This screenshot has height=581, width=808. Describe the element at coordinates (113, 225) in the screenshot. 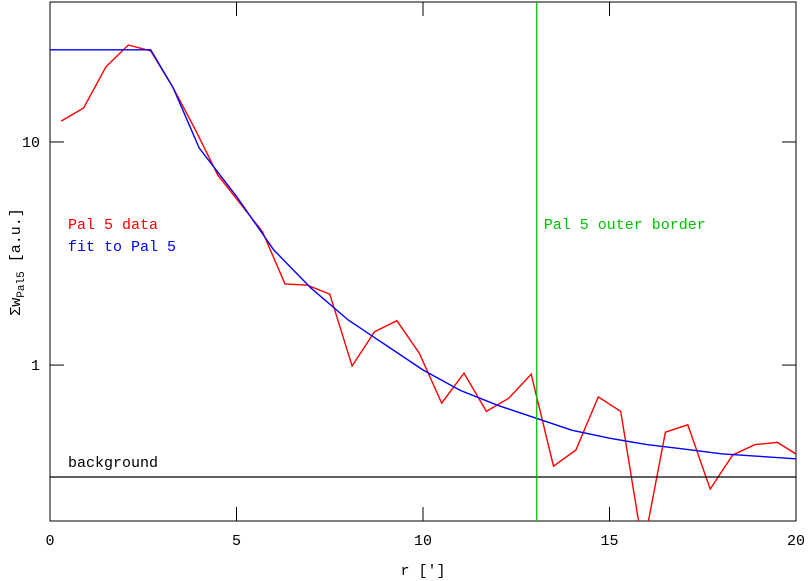

I see `legend-entry: Pal 5 data` at that location.